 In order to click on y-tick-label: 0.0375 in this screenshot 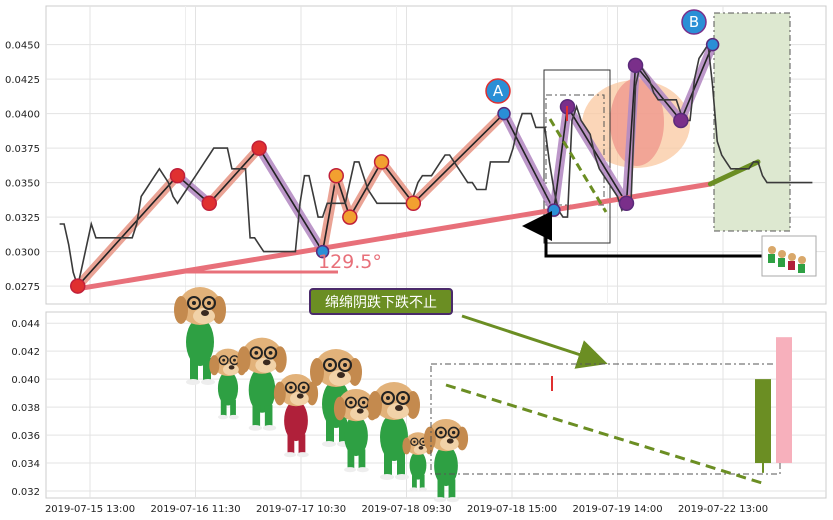, I will do `click(22, 149)`.